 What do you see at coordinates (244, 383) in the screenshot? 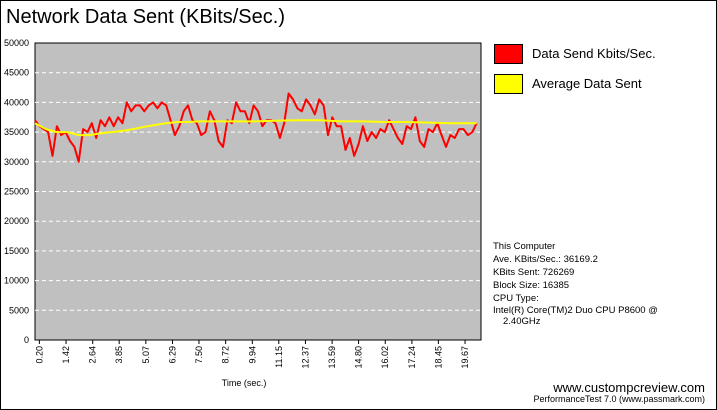
I see `x-axis-label: Time (sec.)` at bounding box center [244, 383].